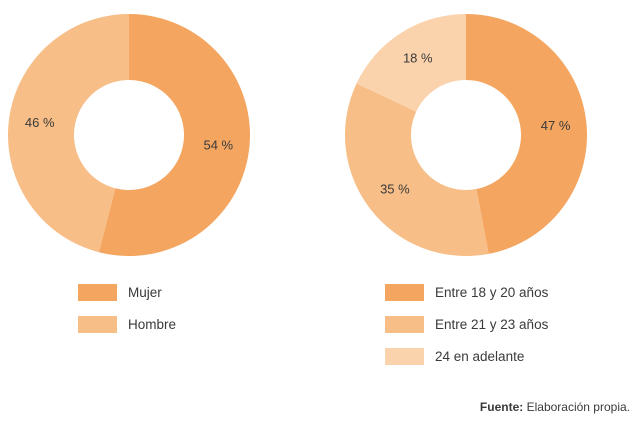 The image size is (640, 424). What do you see at coordinates (395, 189) in the screenshot?
I see `slice-label-age-1: 35 %` at bounding box center [395, 189].